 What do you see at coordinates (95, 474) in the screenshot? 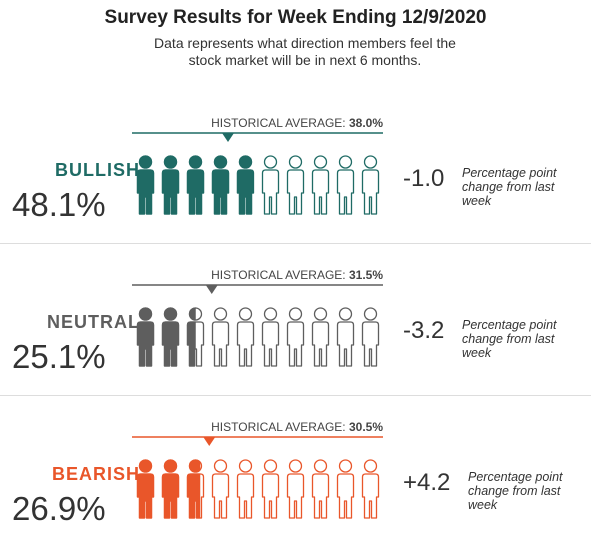
I see `sentiment-label: BEARISH` at bounding box center [95, 474].